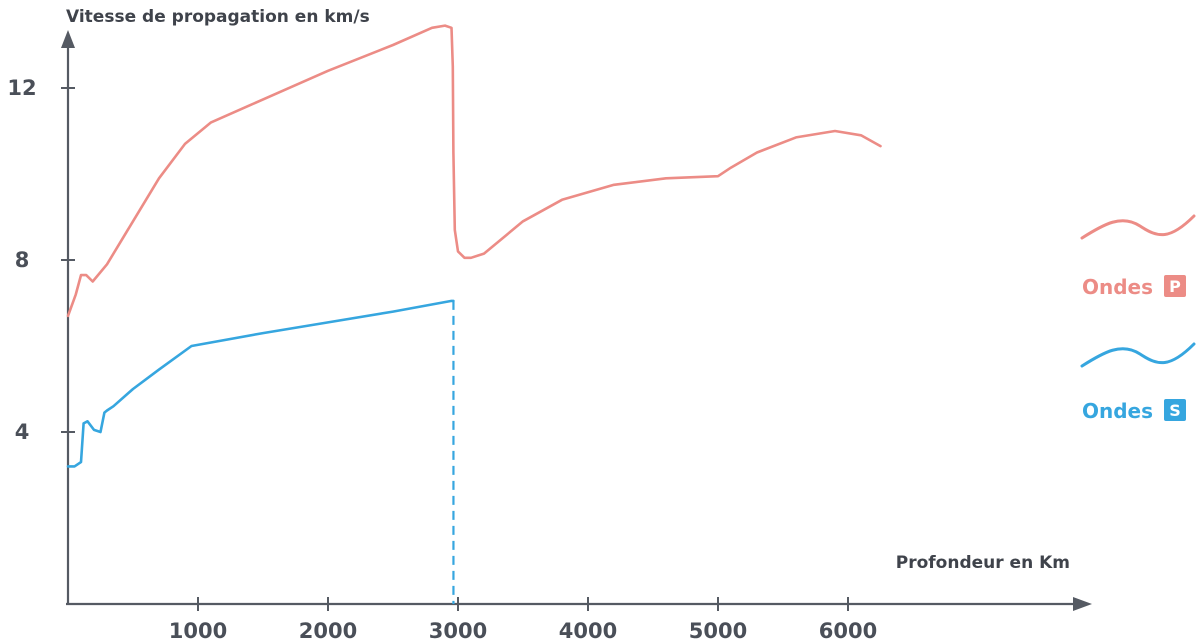  Describe the element at coordinates (523, 620) in the screenshot. I see `x-ticks: 1000 2000 3000 4000 5000 6000` at that location.